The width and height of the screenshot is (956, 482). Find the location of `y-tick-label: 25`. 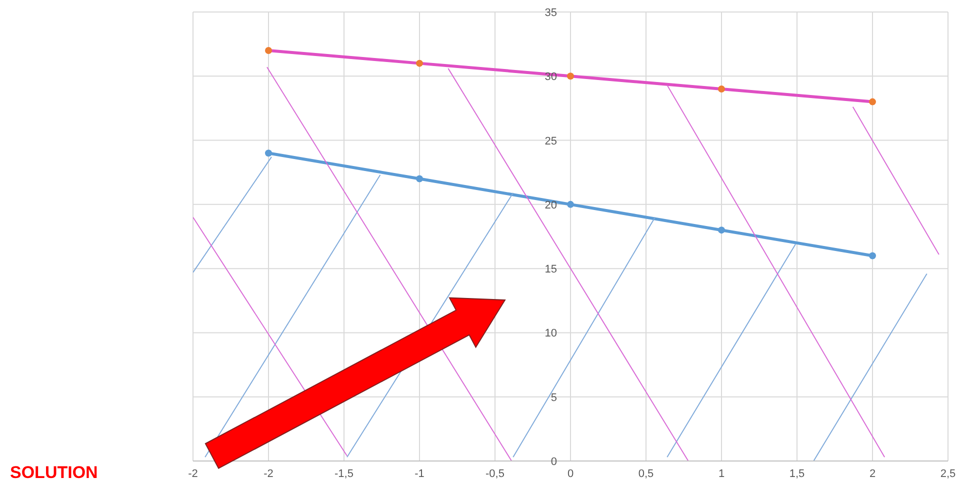

y-tick-label: 25 is located at coordinates (550, 141).